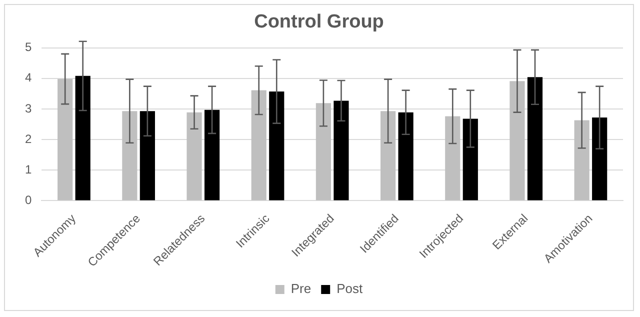  I want to click on y-tick-label: 4, so click(28, 77).